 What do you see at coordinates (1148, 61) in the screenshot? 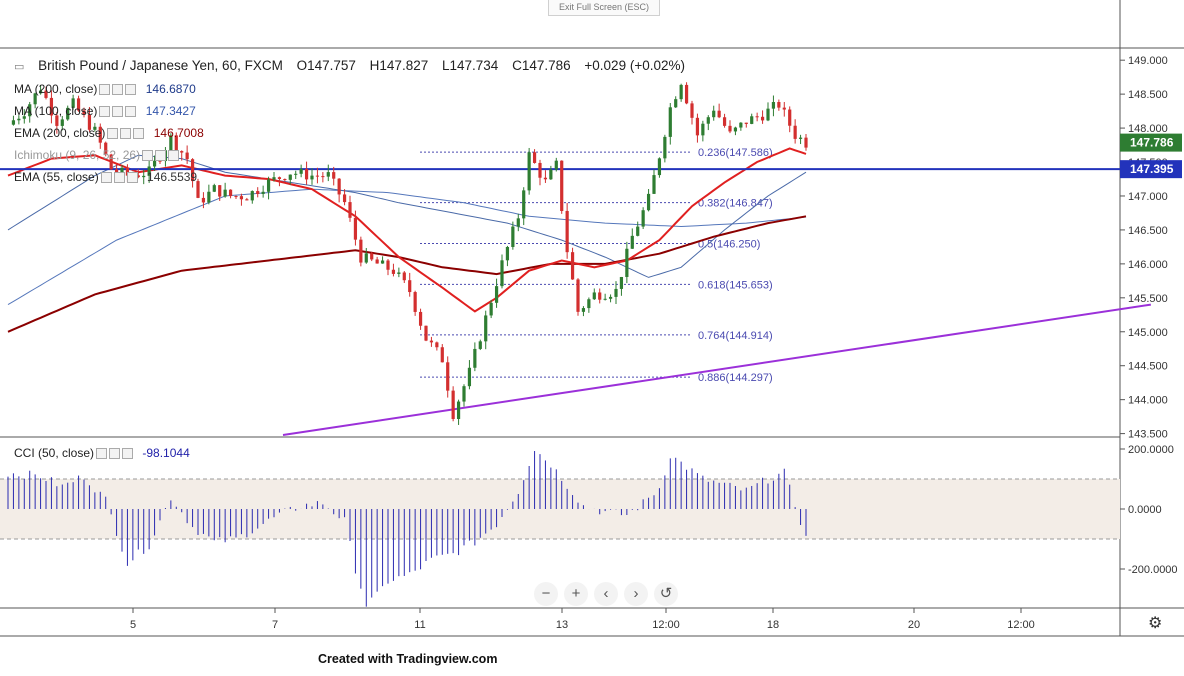
I see `price-tick-label: 149.000` at bounding box center [1148, 61].